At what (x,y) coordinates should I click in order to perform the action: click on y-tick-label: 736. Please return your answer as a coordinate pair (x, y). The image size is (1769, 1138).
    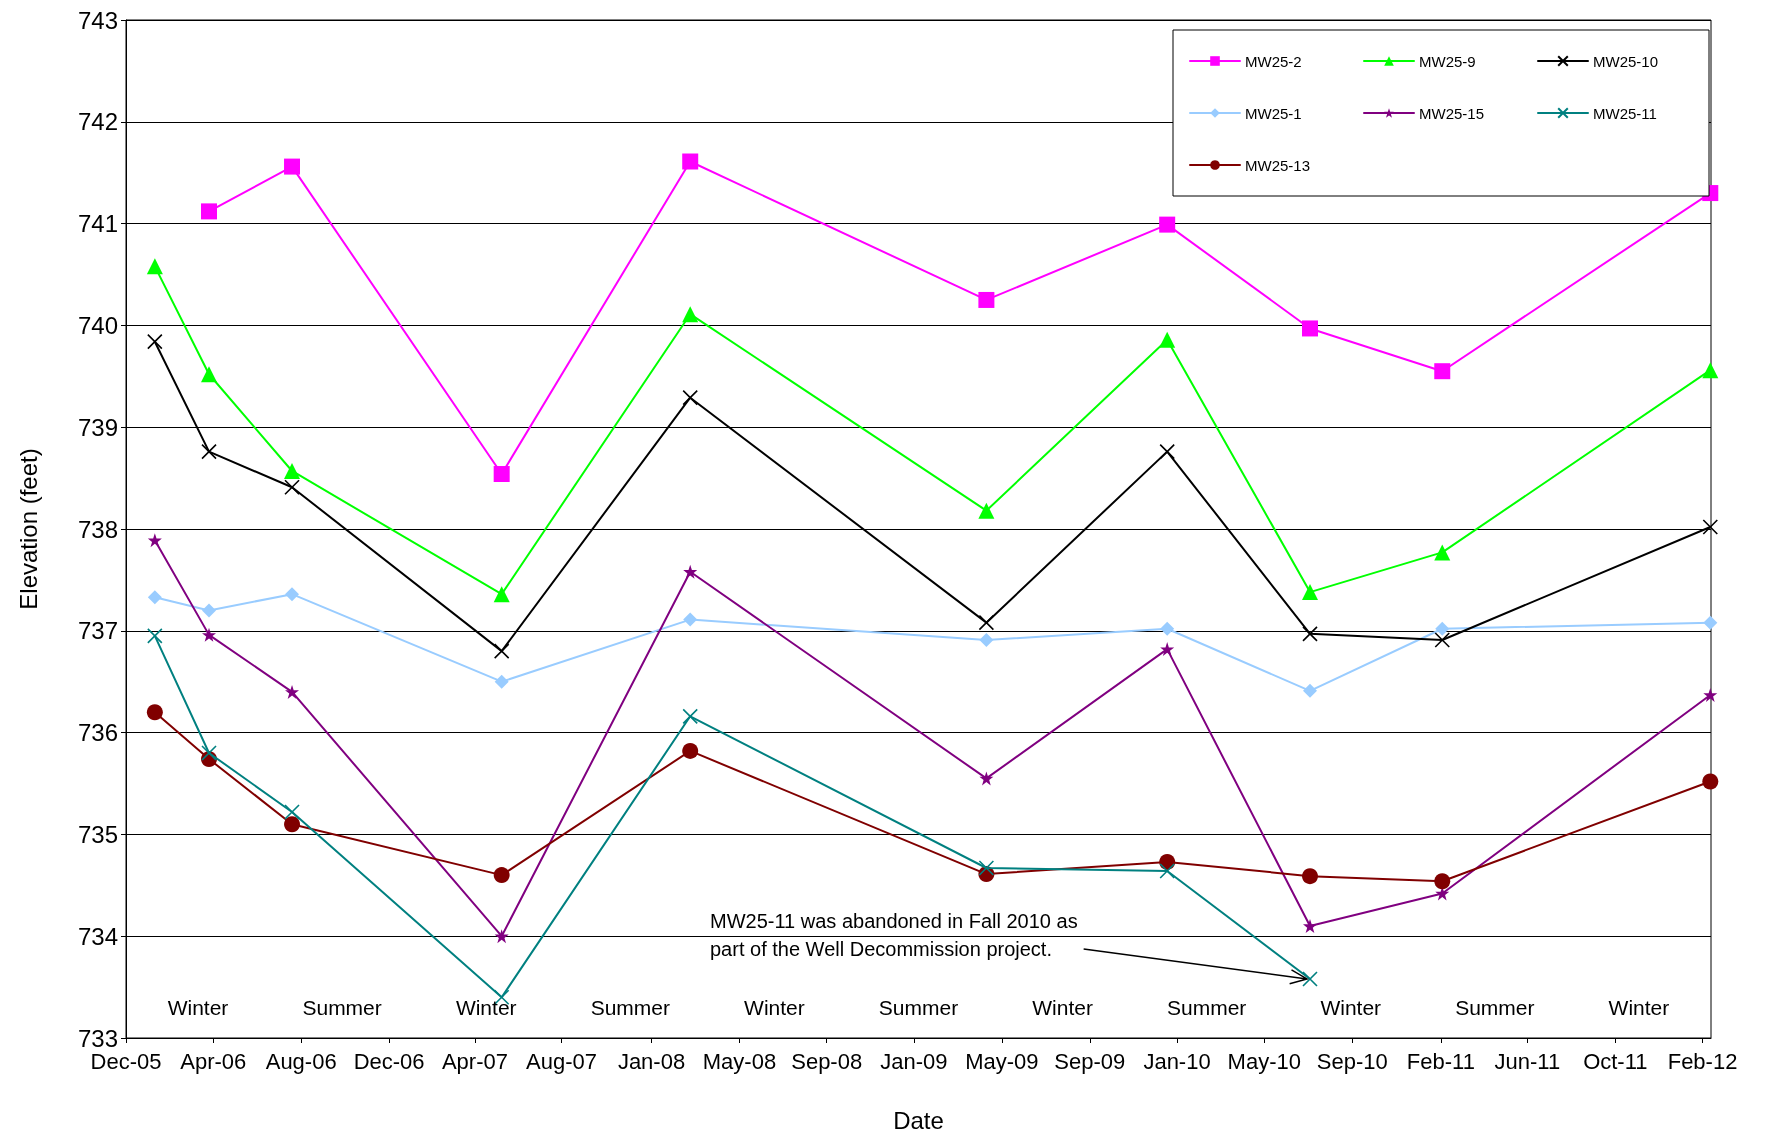
    Looking at the image, I should click on (97, 733).